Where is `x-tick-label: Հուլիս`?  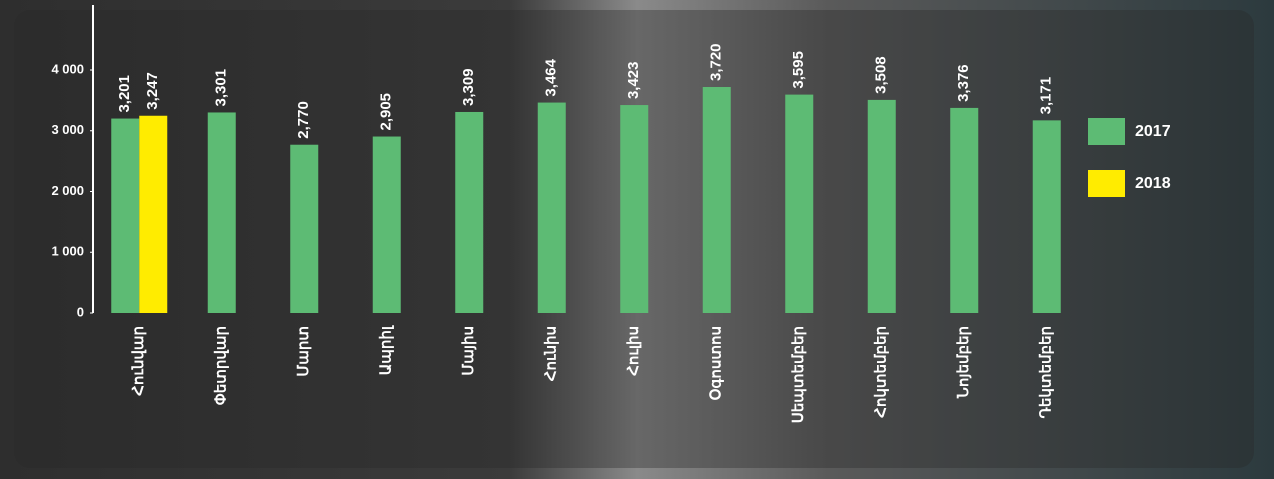 x-tick-label: Հուլիս is located at coordinates (633, 351).